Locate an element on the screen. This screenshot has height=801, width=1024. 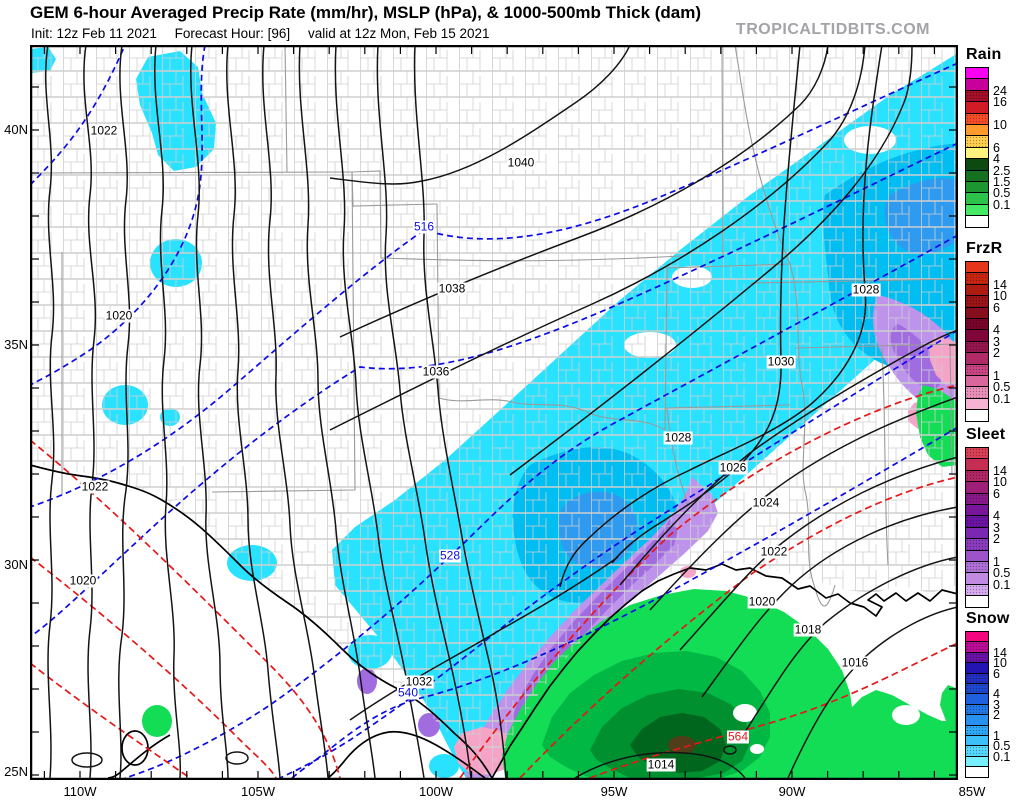
legend-sleet: Sleet 14 10 6 4 3 2 1 0.5 0.1 is located at coordinates (994, 517).